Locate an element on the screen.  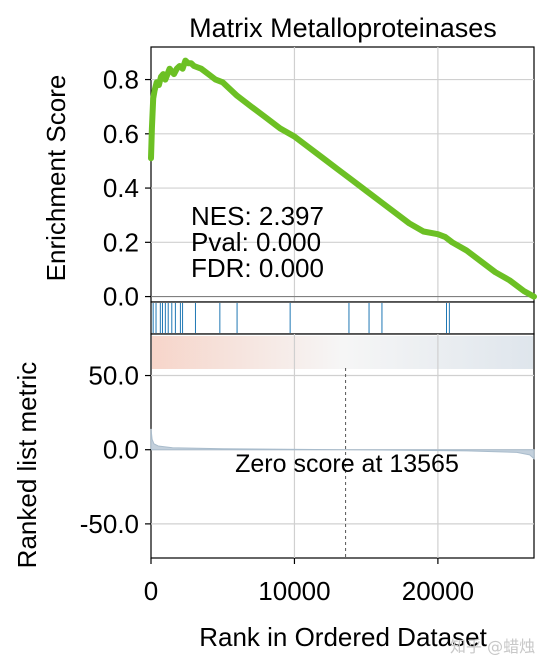
es-y-ticks: 0.0 0.2 0.4 0.6 0.8 is located at coordinates (127, 188).